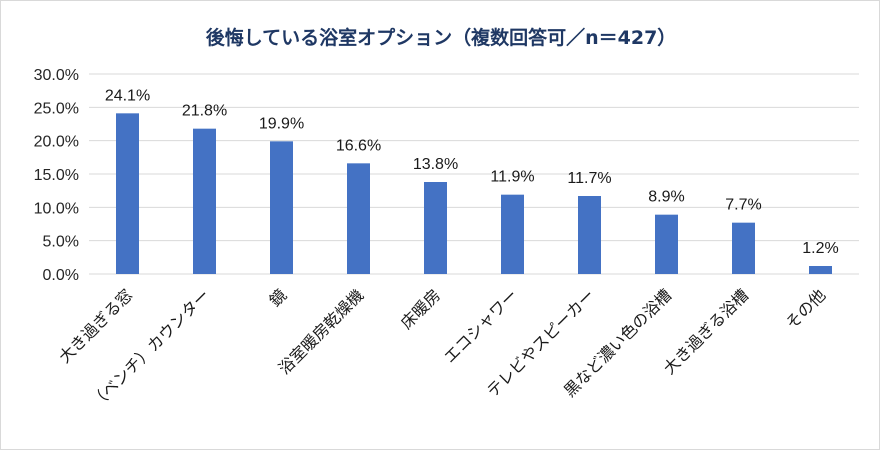 The image size is (882, 452). Describe the element at coordinates (278, 297) in the screenshot. I see `category-label: 鏡` at that location.